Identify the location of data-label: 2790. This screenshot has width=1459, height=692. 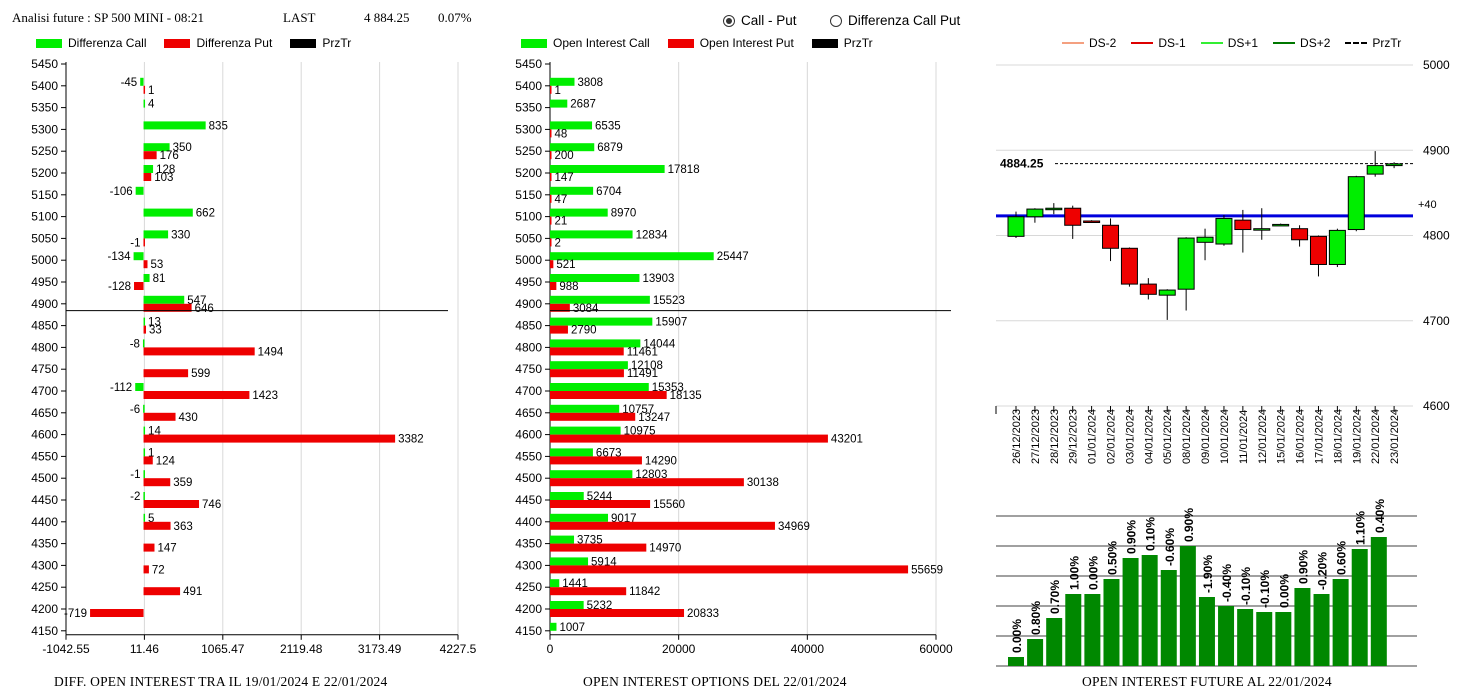
(584, 331).